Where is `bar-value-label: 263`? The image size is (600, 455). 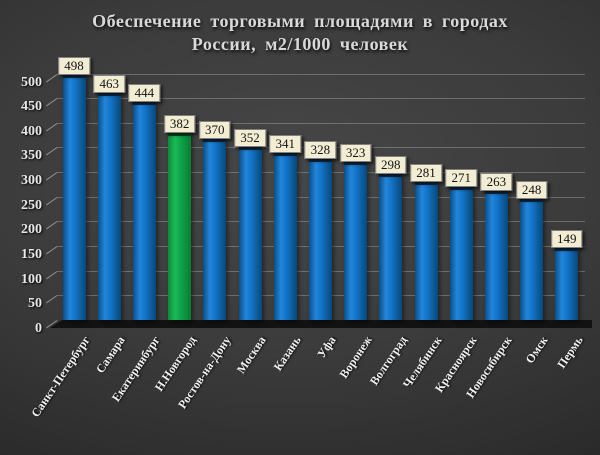 bar-value-label: 263 is located at coordinates (496, 182).